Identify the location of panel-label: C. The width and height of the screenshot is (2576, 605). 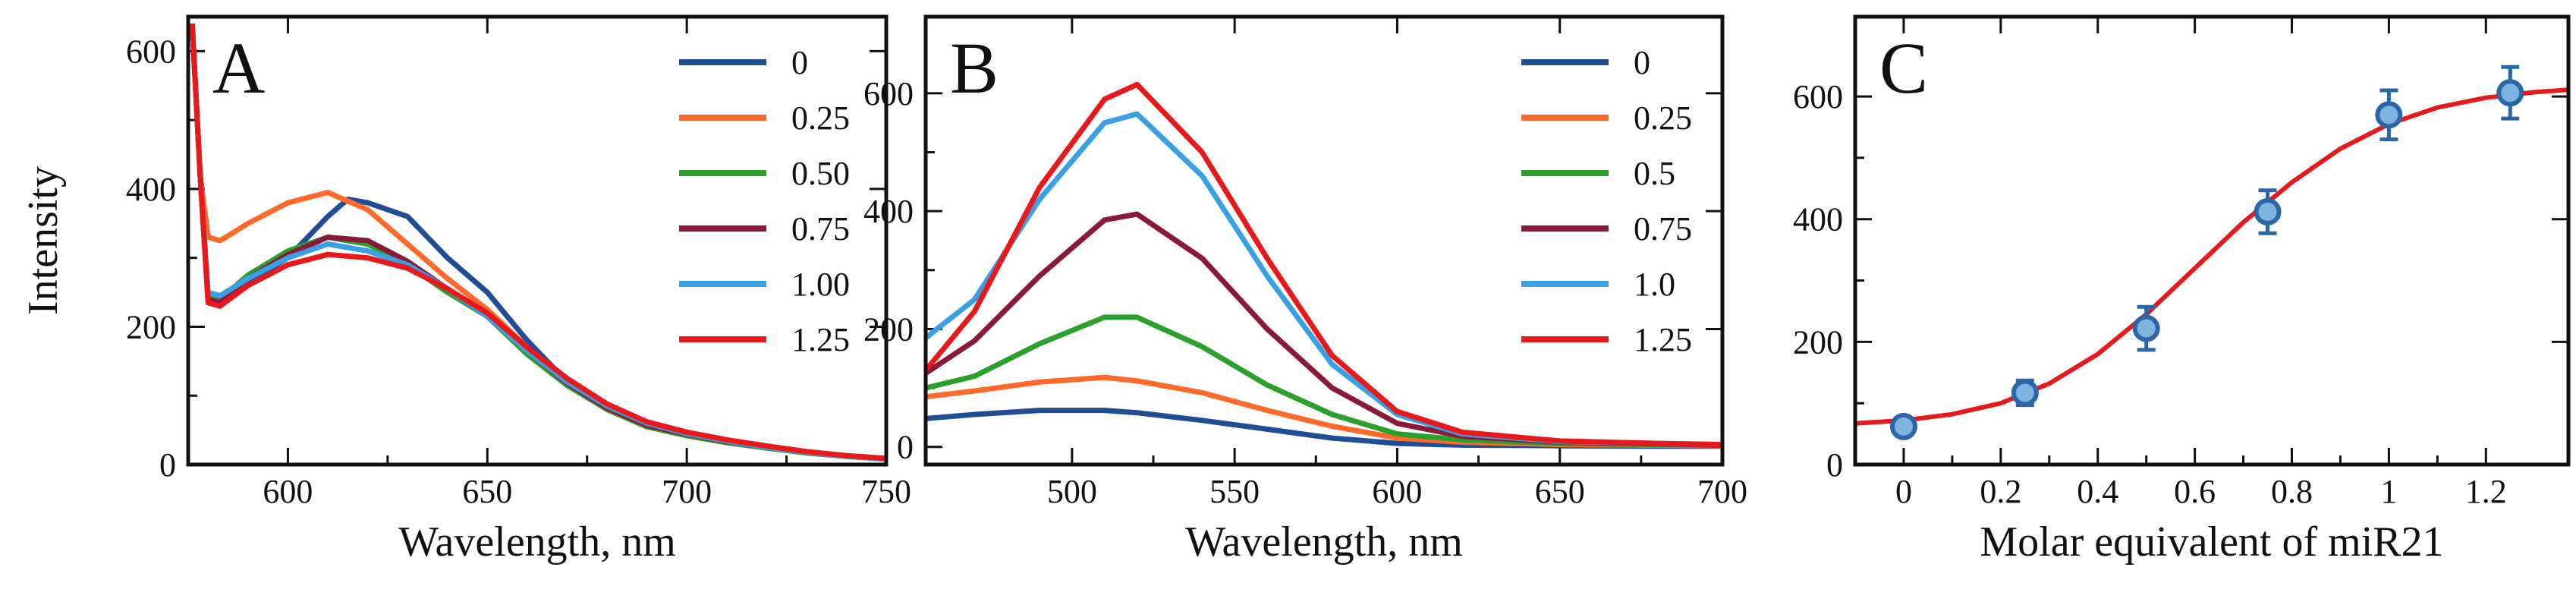
(1903, 68).